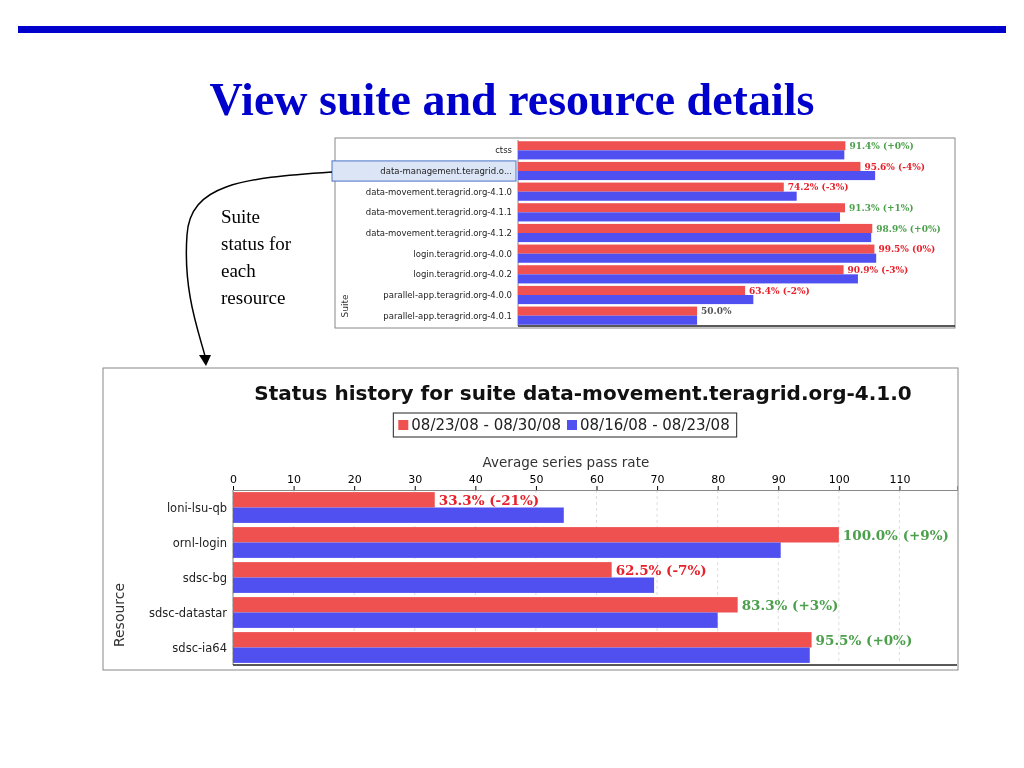  I want to click on y-tick-label: data-movement.teragrid.org-4.1.1, so click(438, 212).